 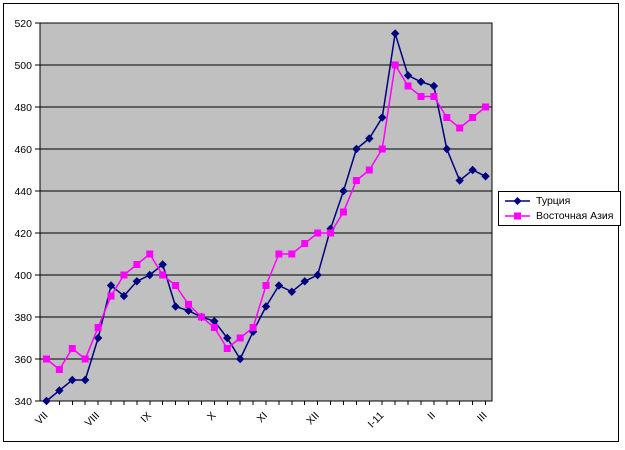 I want to click on x-axis-label: II, so click(x=431, y=416).